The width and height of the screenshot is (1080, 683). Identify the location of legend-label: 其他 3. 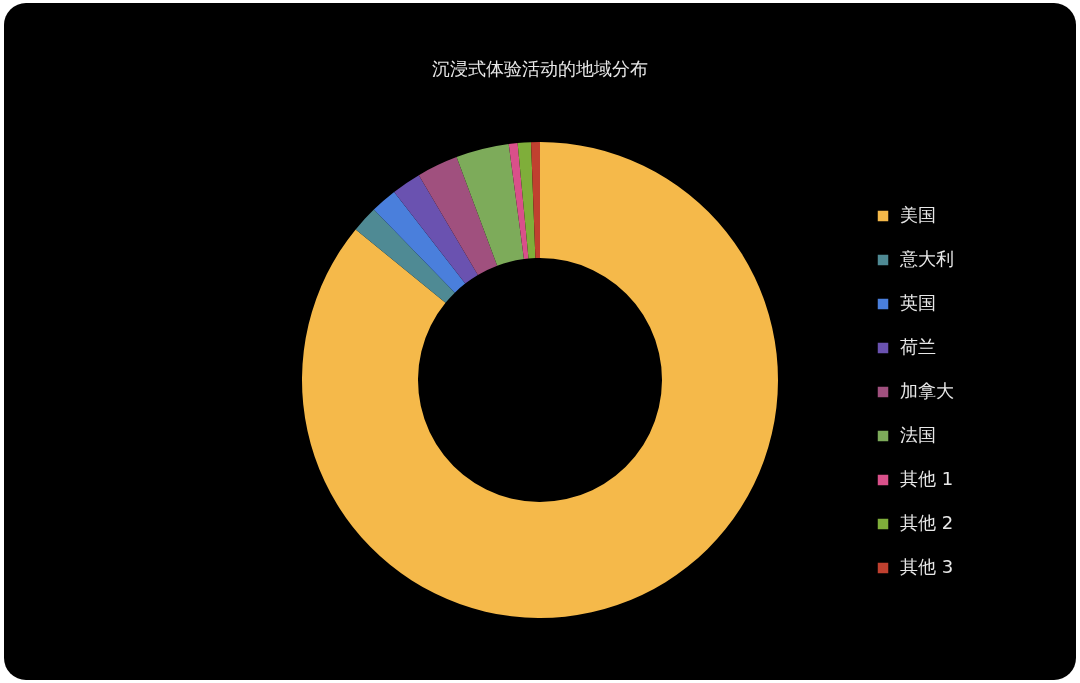
(927, 566).